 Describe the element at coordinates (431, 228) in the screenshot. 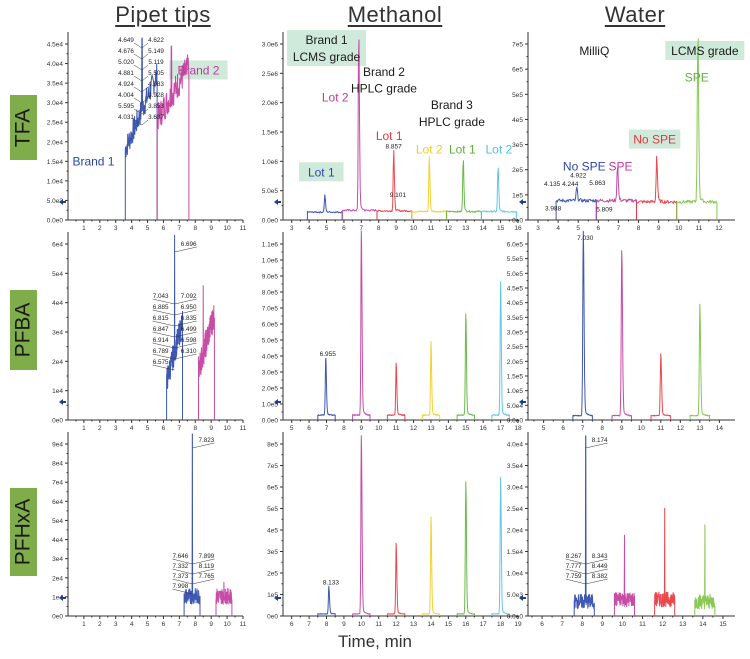

I see `x-tick-label: 11` at that location.